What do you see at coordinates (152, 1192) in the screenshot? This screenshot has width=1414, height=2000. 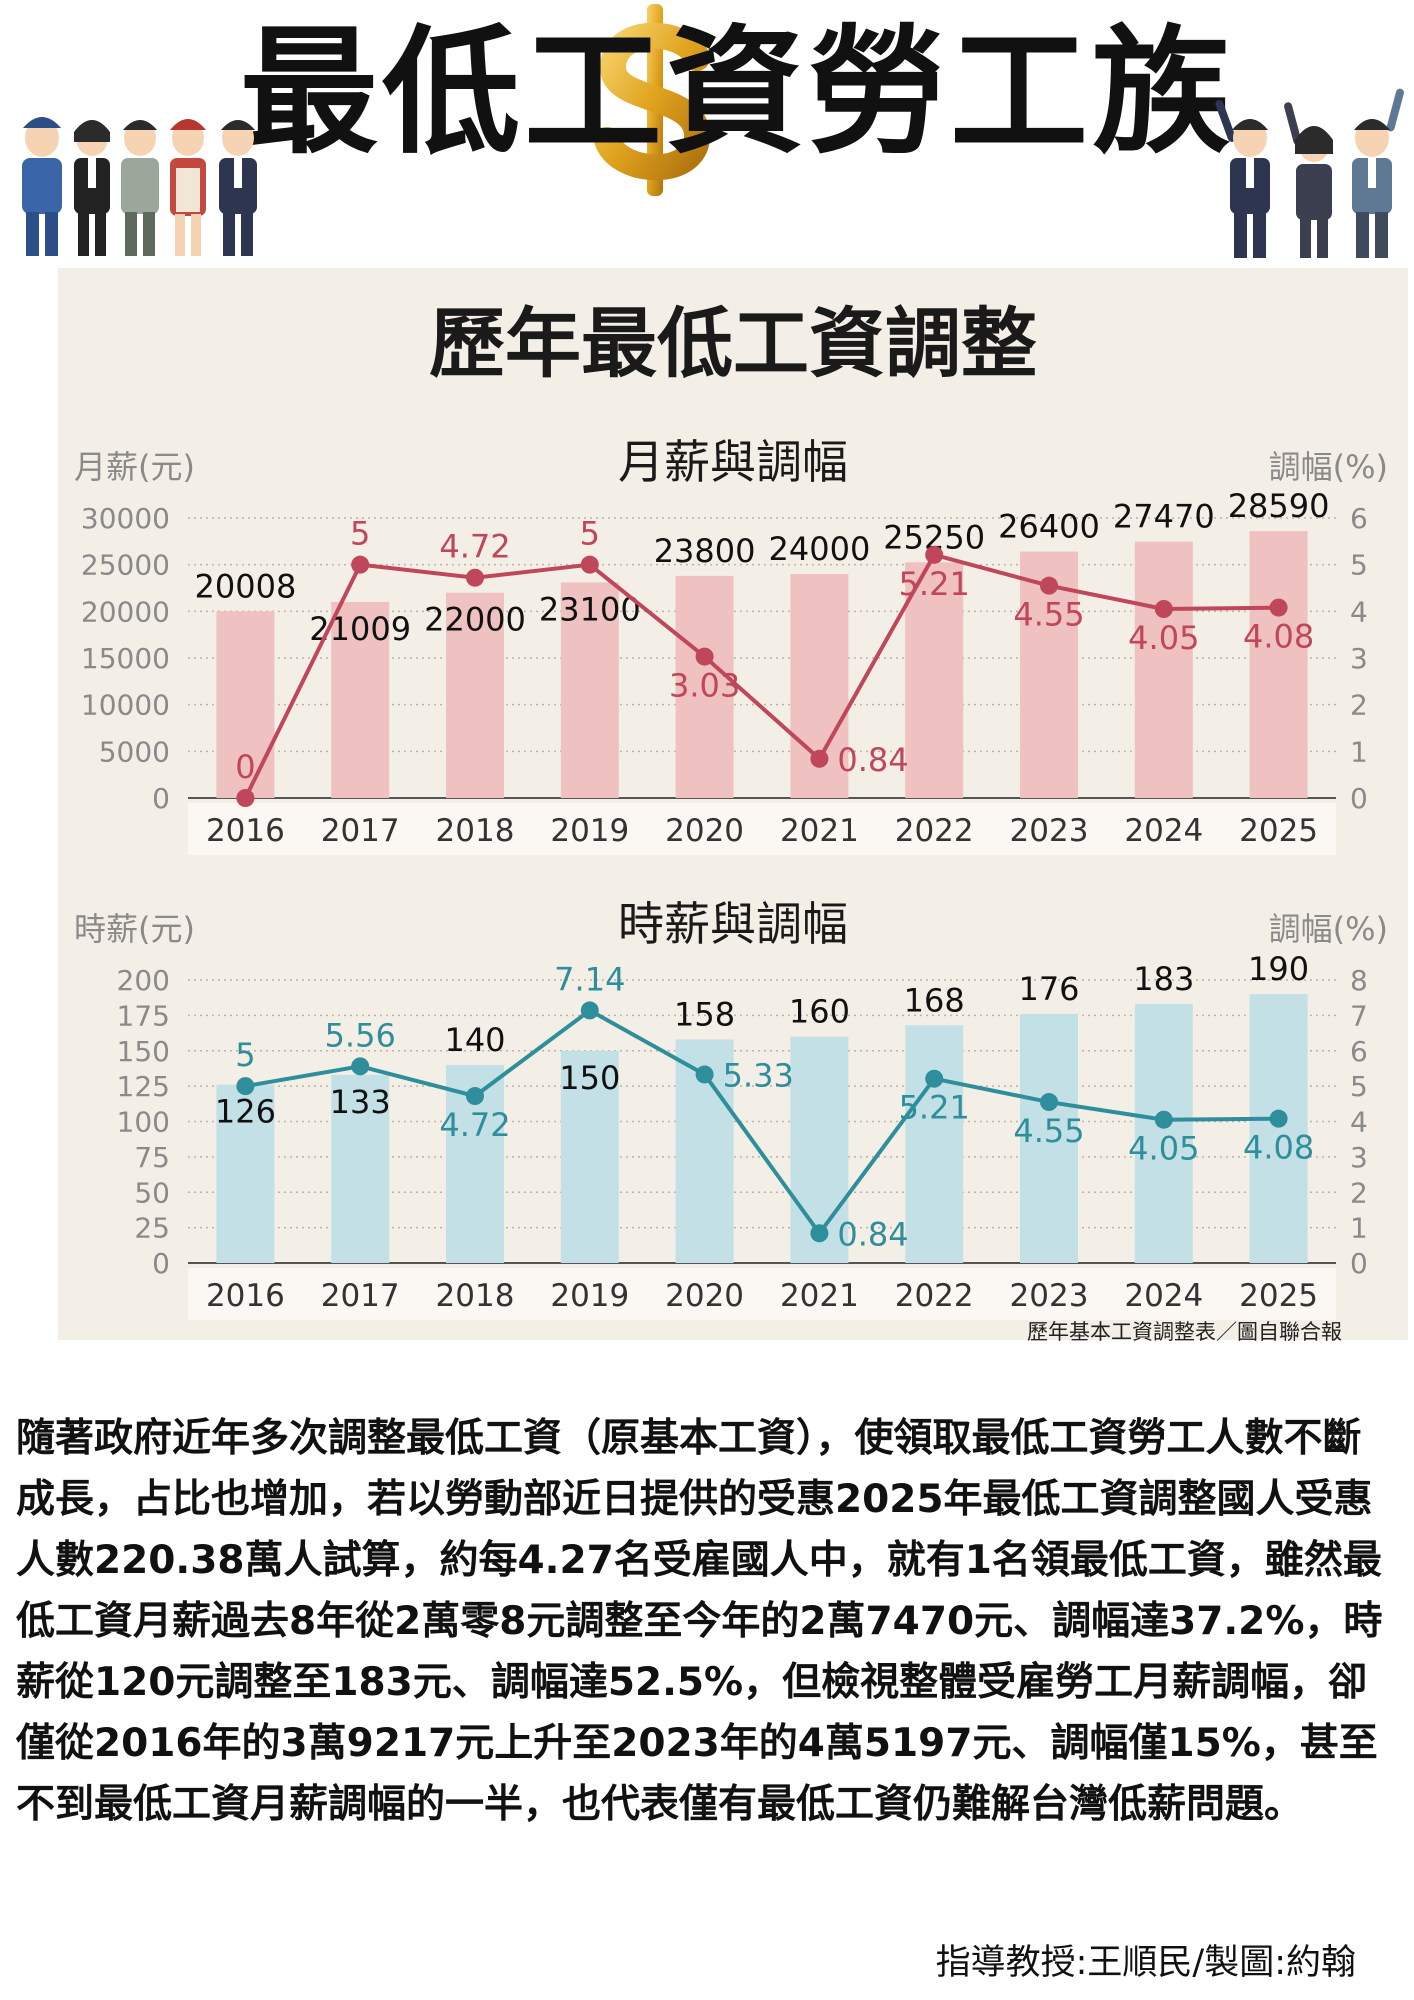 I see `y-tick-label: 50` at bounding box center [152, 1192].